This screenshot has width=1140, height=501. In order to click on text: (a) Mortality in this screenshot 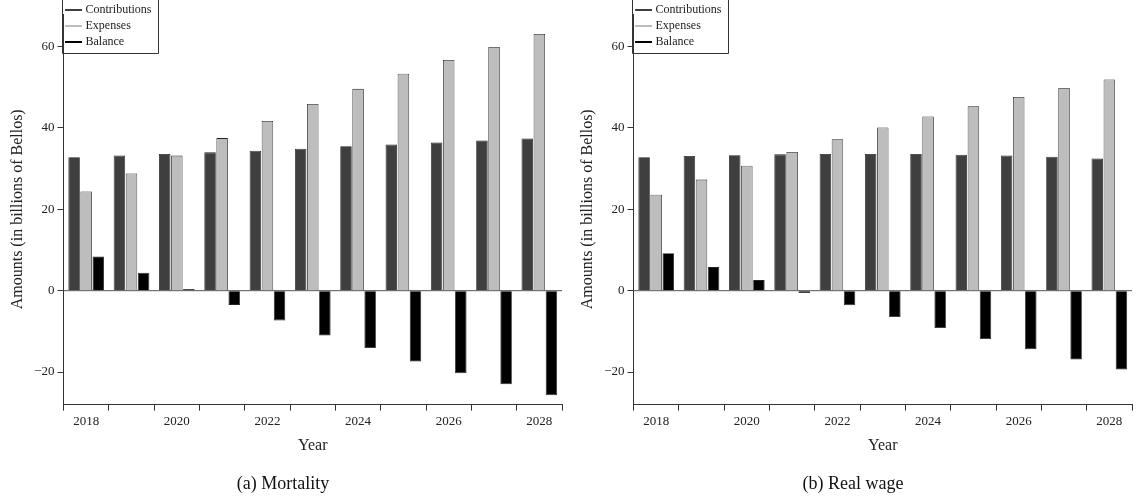, I will do `click(283, 483)`.